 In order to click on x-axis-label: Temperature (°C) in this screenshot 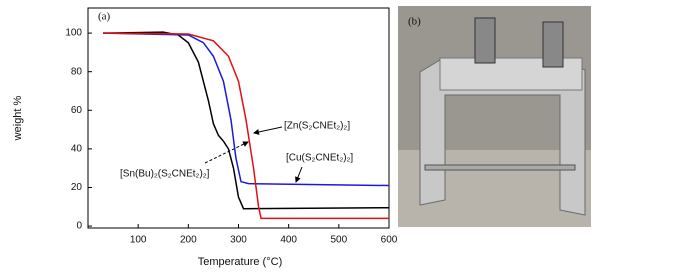, I will do `click(240, 262)`.